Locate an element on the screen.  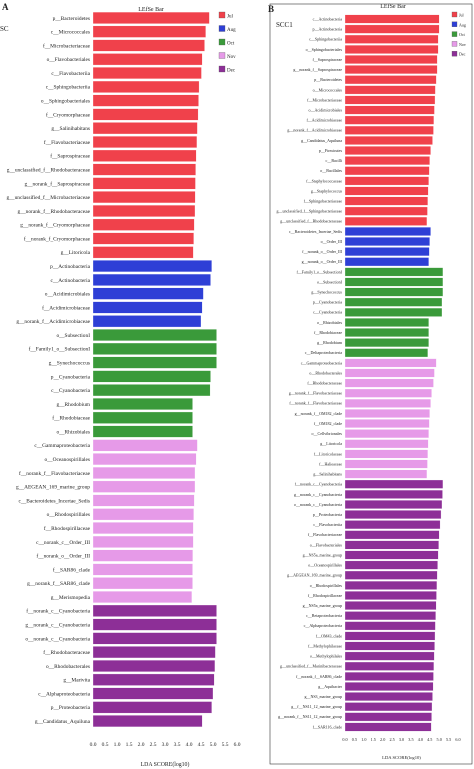
bar-label: c__Alphaproteobacteria is located at coordinates (323, 625).